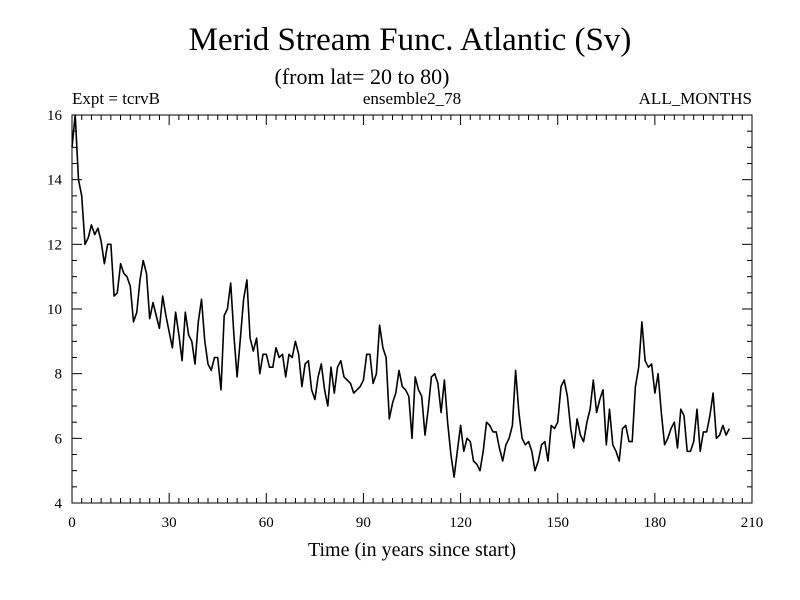 Image resolution: width=800 pixels, height=600 pixels. I want to click on y-tick-label: 6, so click(59, 439).